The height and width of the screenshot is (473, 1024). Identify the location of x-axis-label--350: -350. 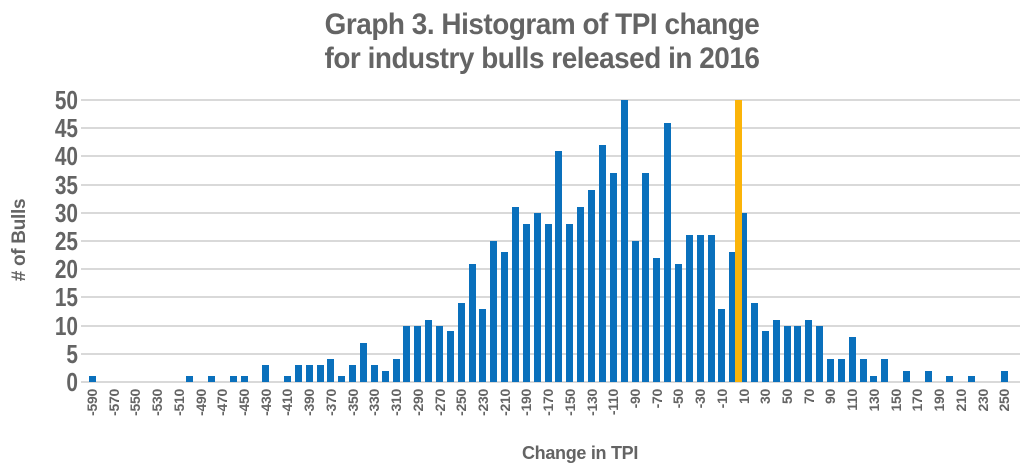
(352, 402).